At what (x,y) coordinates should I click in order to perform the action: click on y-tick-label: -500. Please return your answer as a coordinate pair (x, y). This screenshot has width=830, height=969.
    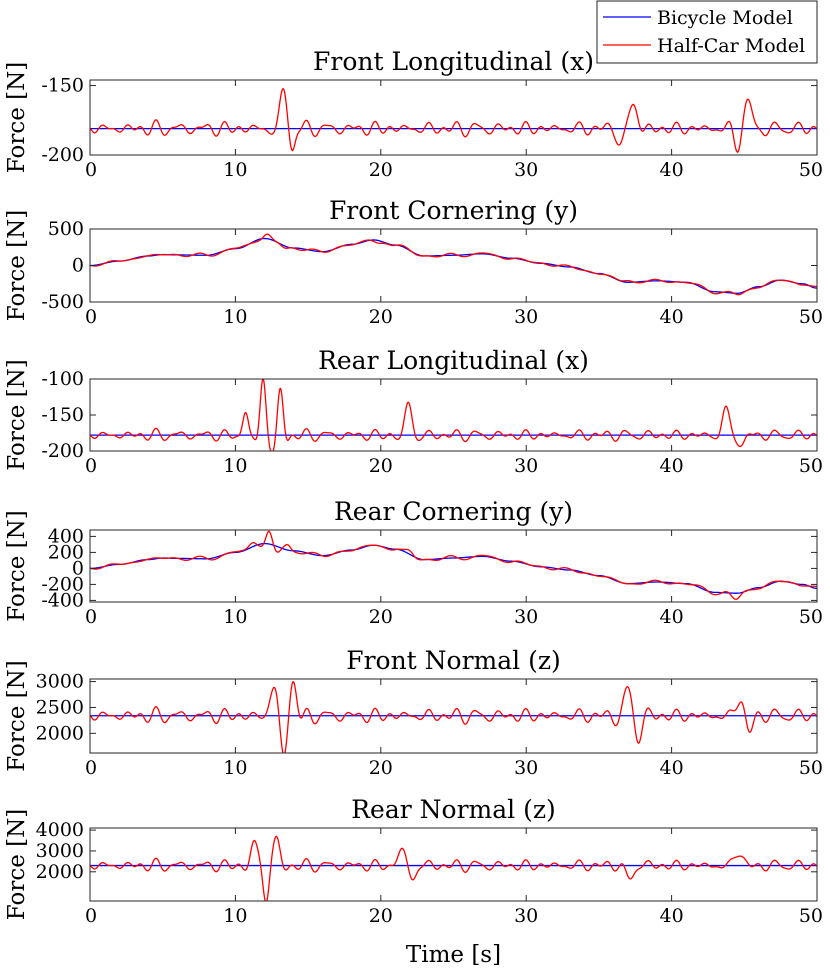
    Looking at the image, I should click on (62, 302).